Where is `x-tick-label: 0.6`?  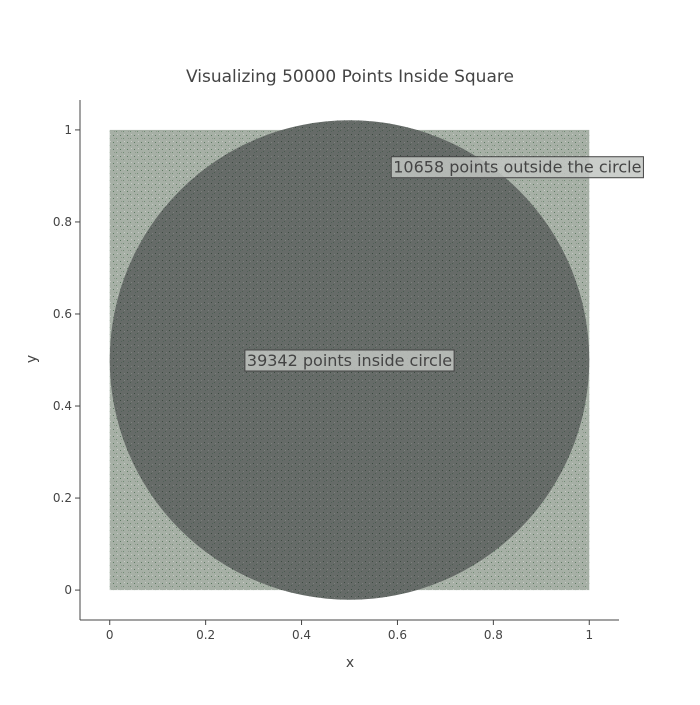 x-tick-label: 0.6 is located at coordinates (397, 635).